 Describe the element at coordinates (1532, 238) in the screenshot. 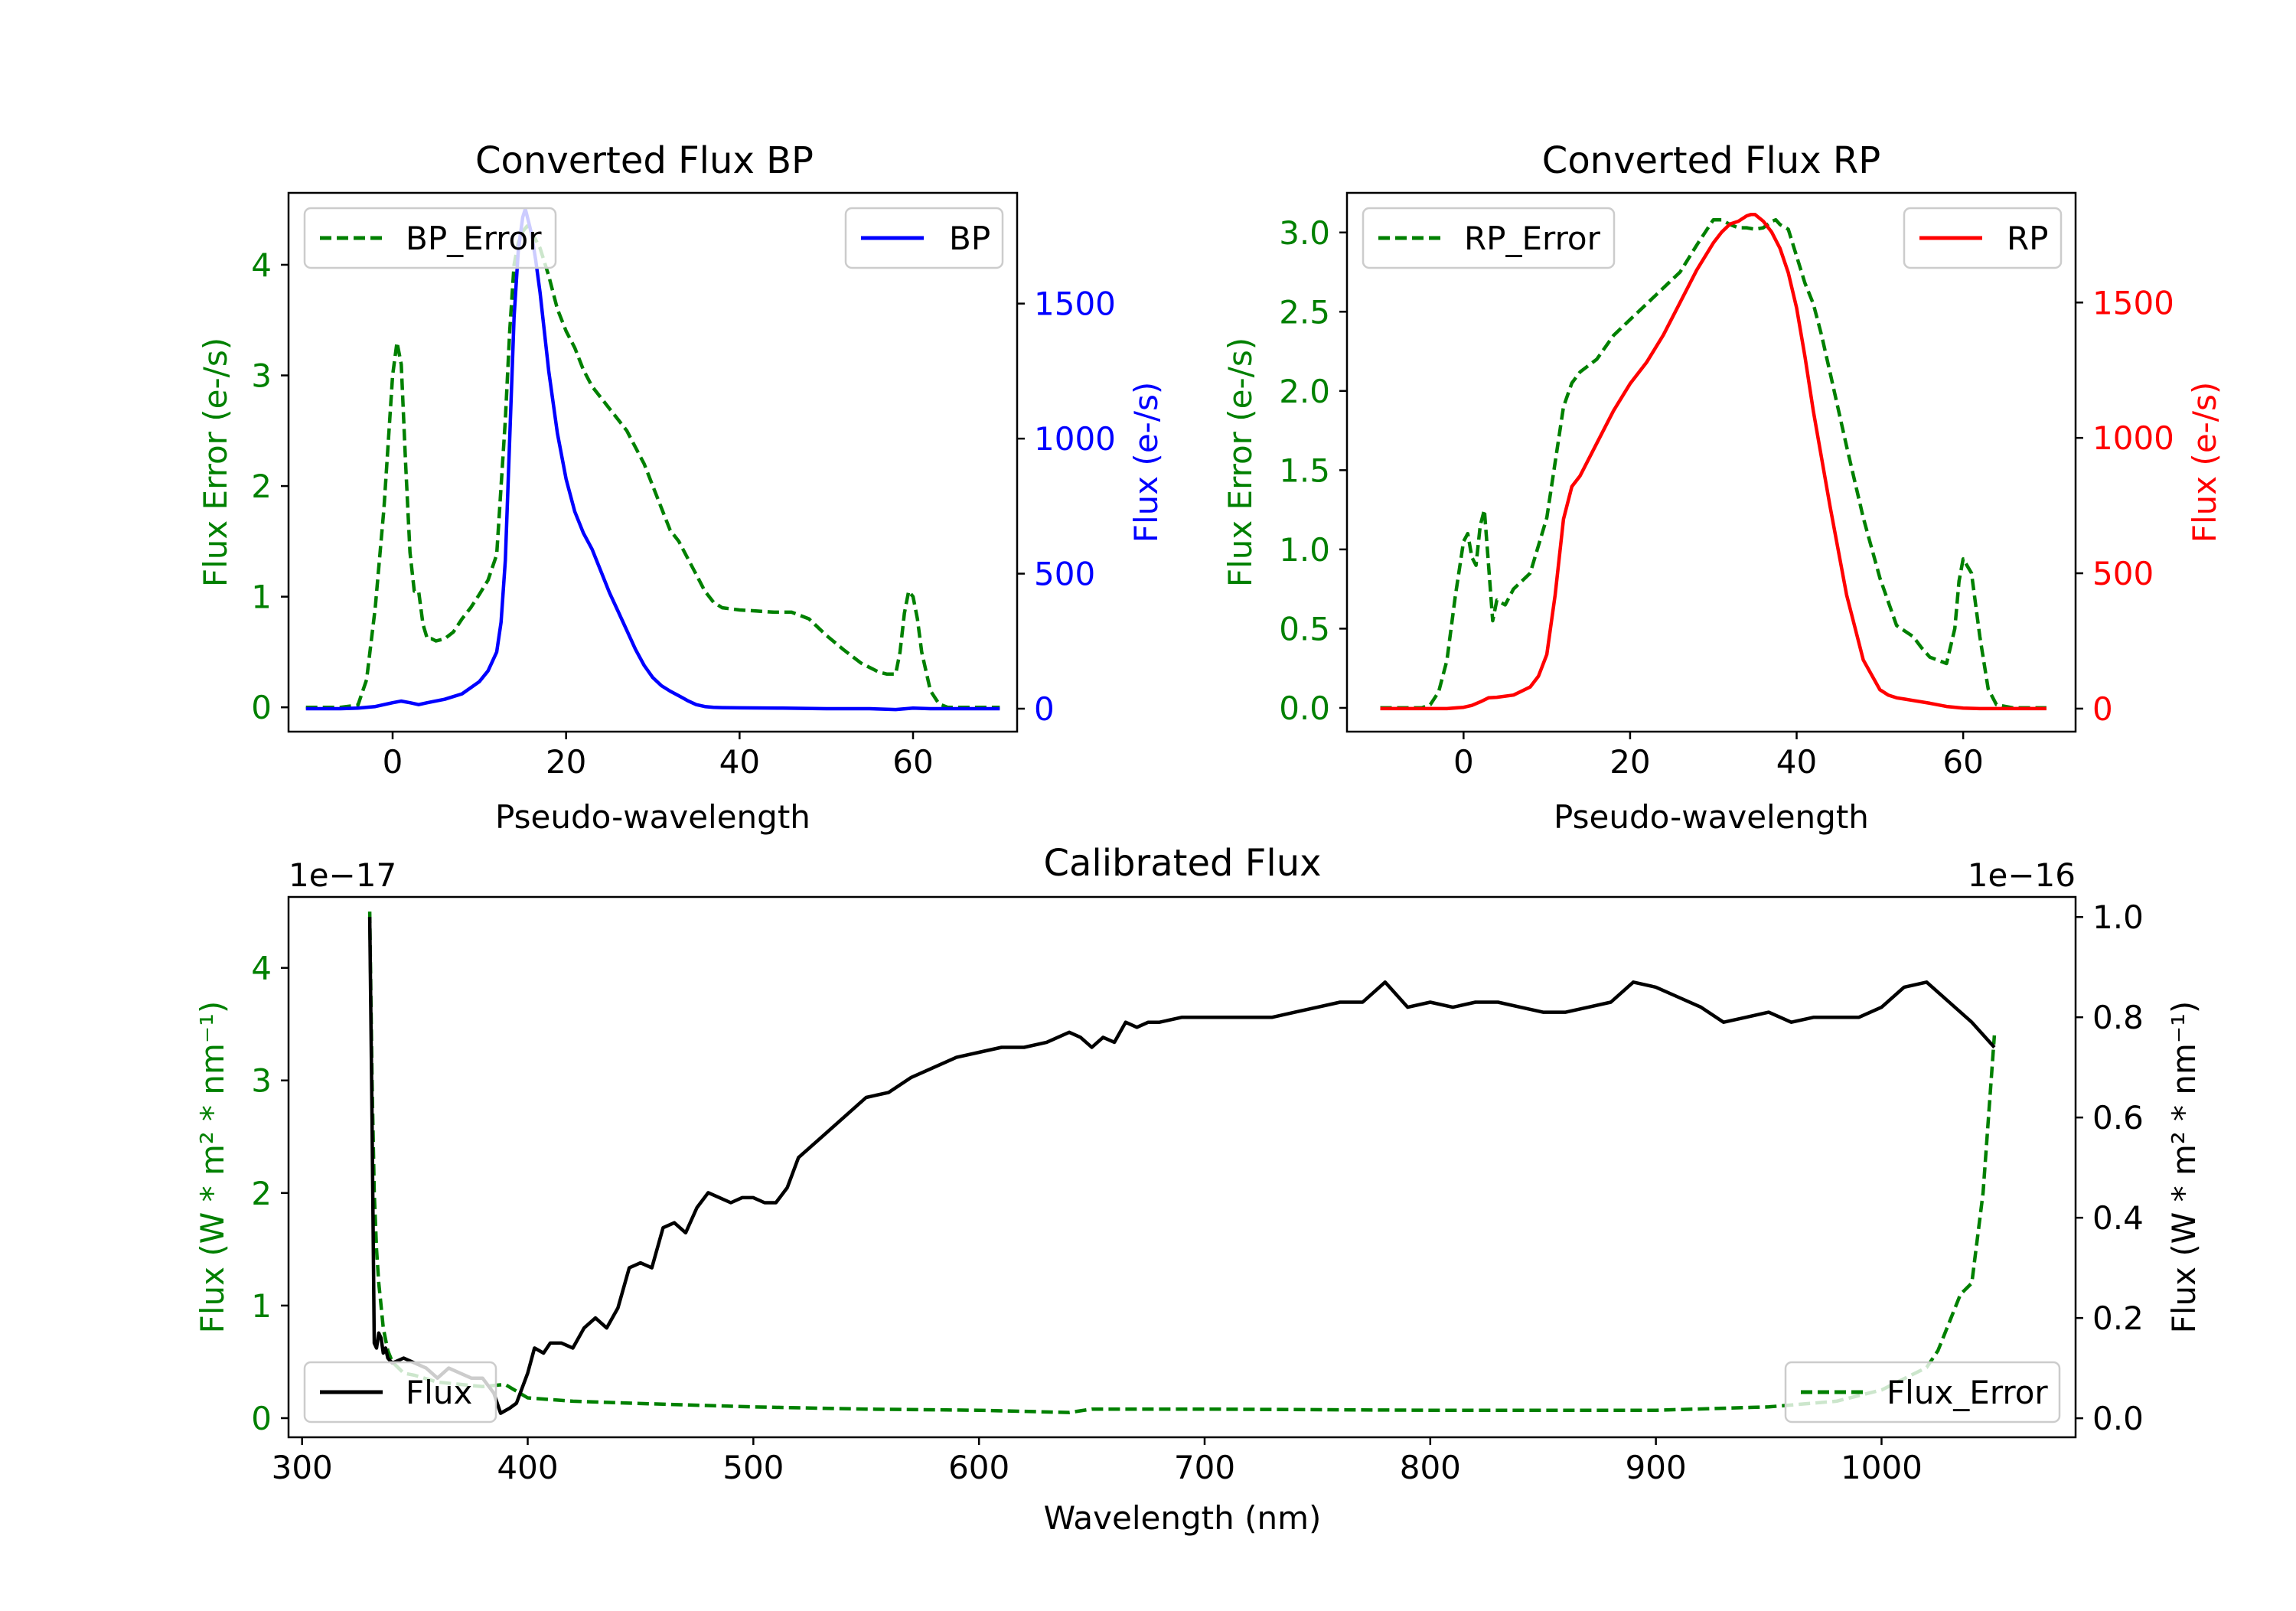

I see `rp-legend-error-label: RP_Error` at that location.